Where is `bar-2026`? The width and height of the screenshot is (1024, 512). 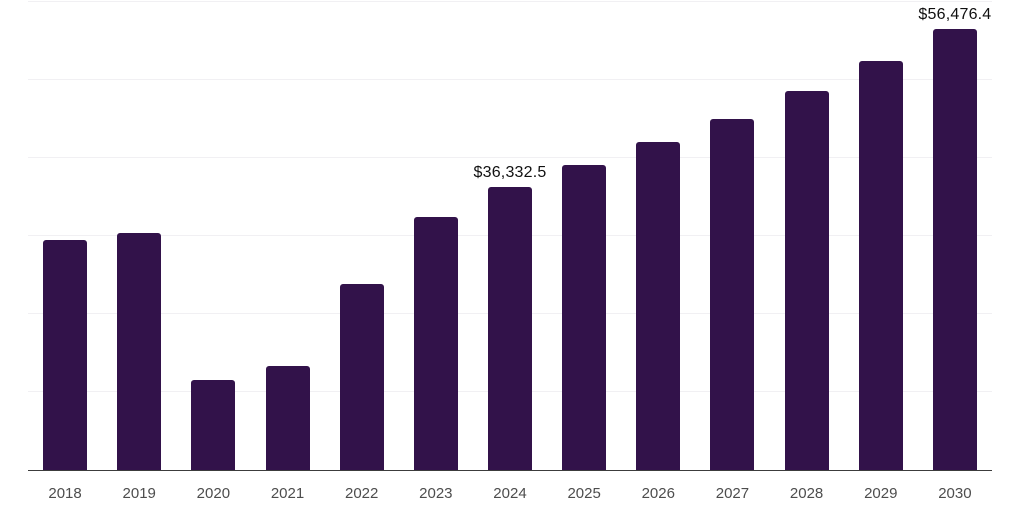
bar-2026 is located at coordinates (658, 306).